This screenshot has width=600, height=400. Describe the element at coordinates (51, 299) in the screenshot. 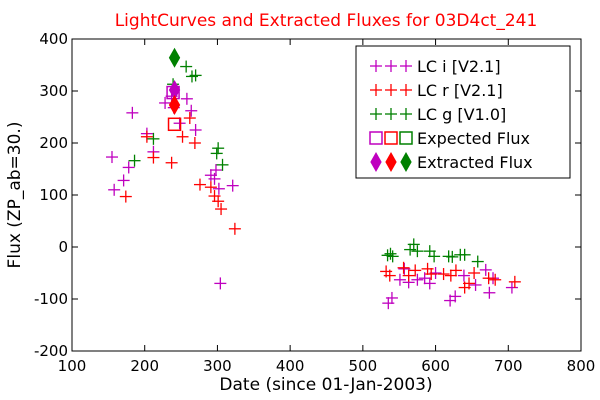

I see `y-tick-label: -100` at that location.